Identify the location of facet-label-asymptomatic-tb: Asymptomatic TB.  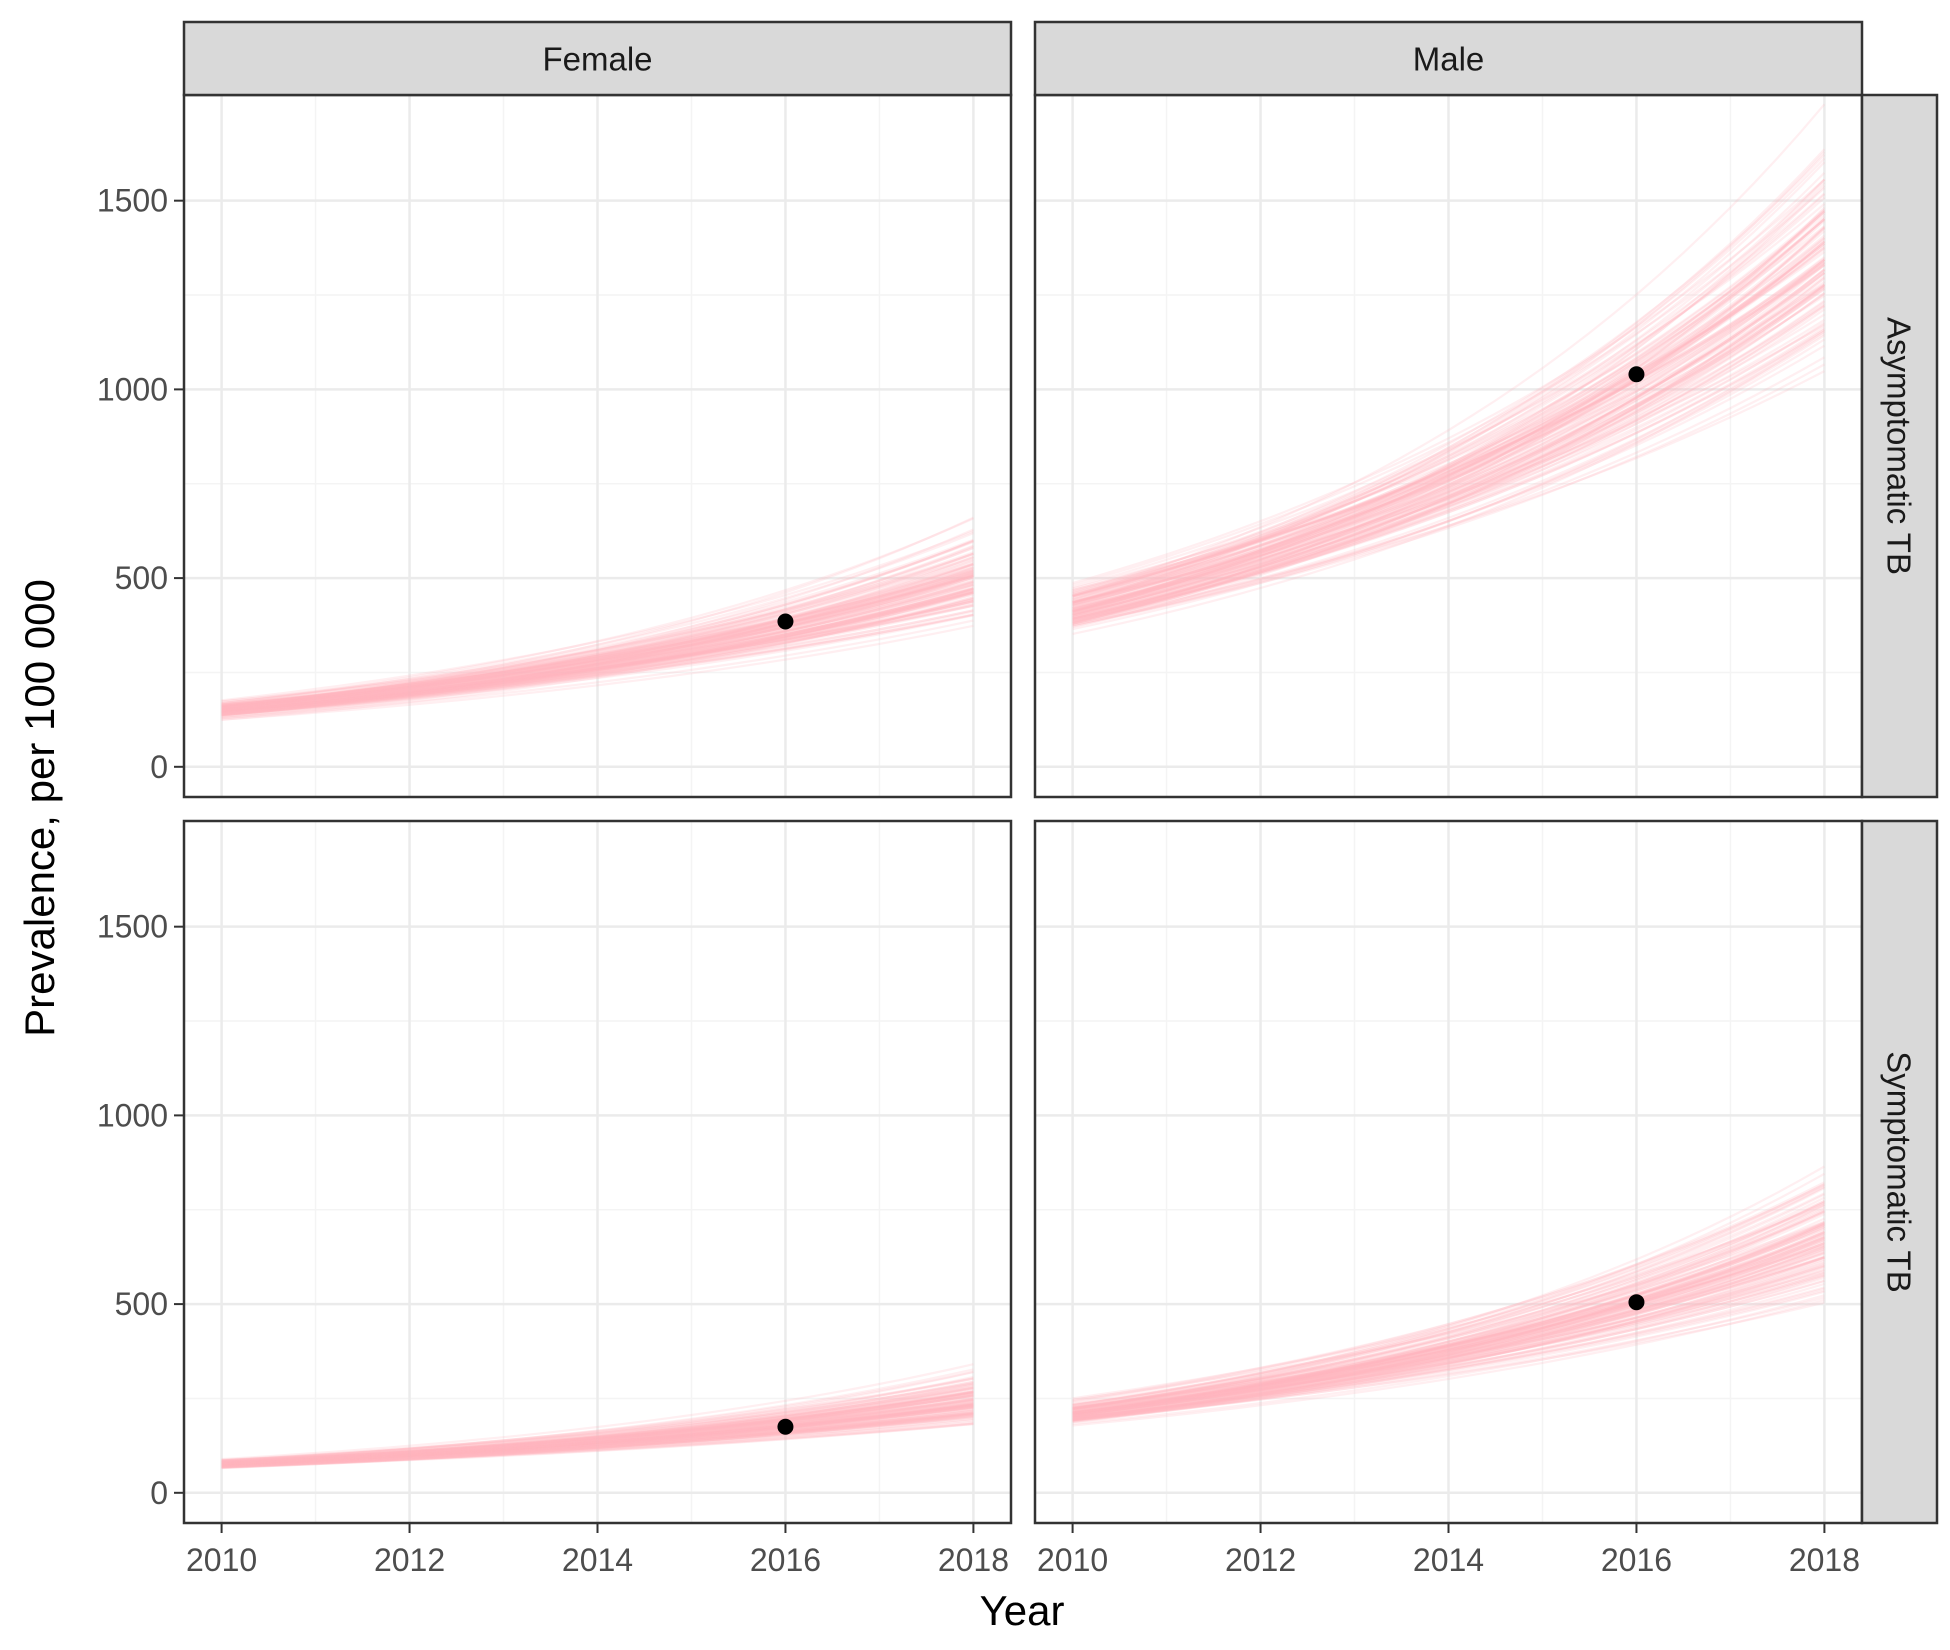
(1899, 446).